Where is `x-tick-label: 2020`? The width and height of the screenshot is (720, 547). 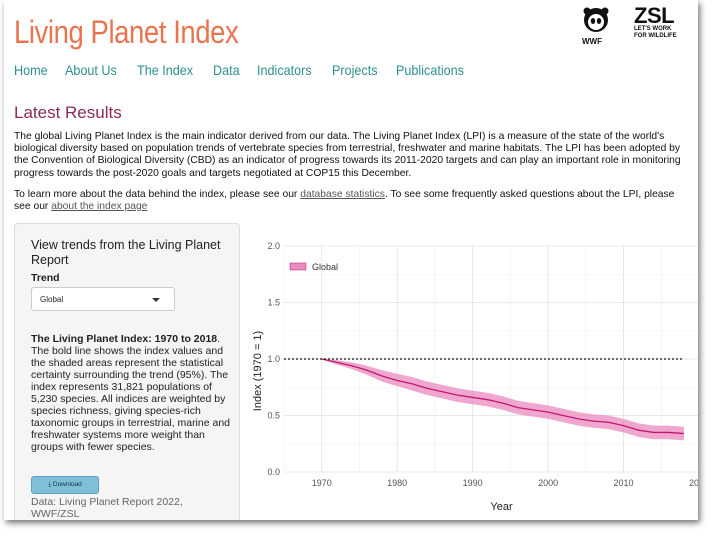 x-tick-label: 2020 is located at coordinates (693, 483).